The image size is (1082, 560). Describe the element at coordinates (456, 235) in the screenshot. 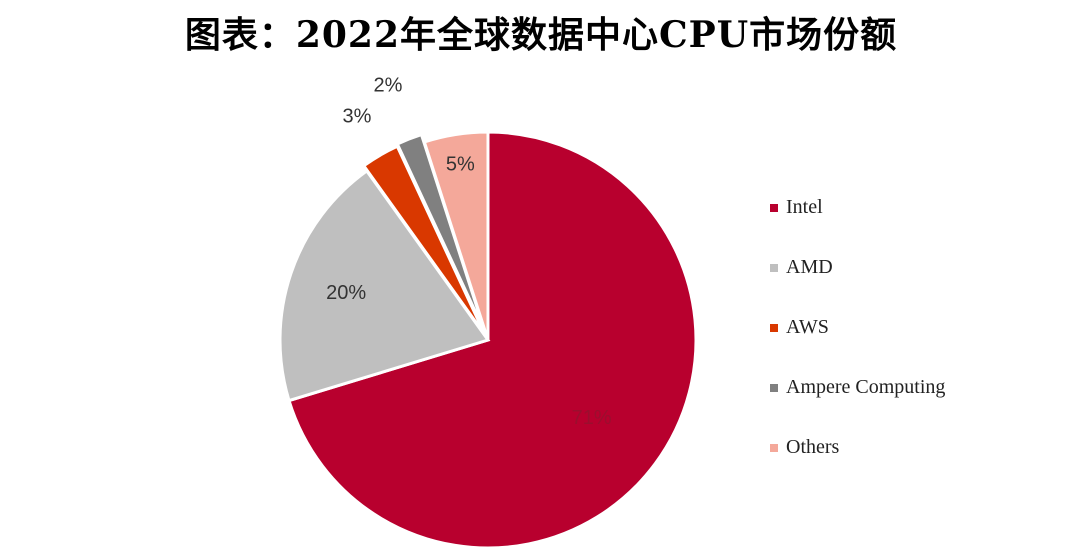

I see `pie-slice-others` at that location.